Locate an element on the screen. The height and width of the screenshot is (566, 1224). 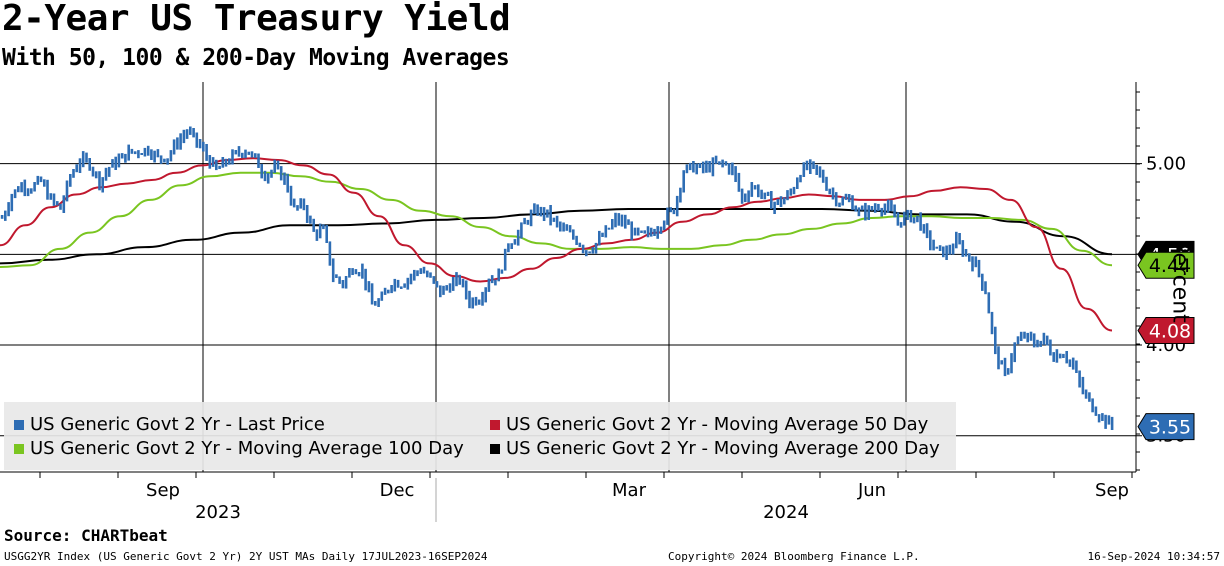
legend-swatch-price is located at coordinates (19, 424).